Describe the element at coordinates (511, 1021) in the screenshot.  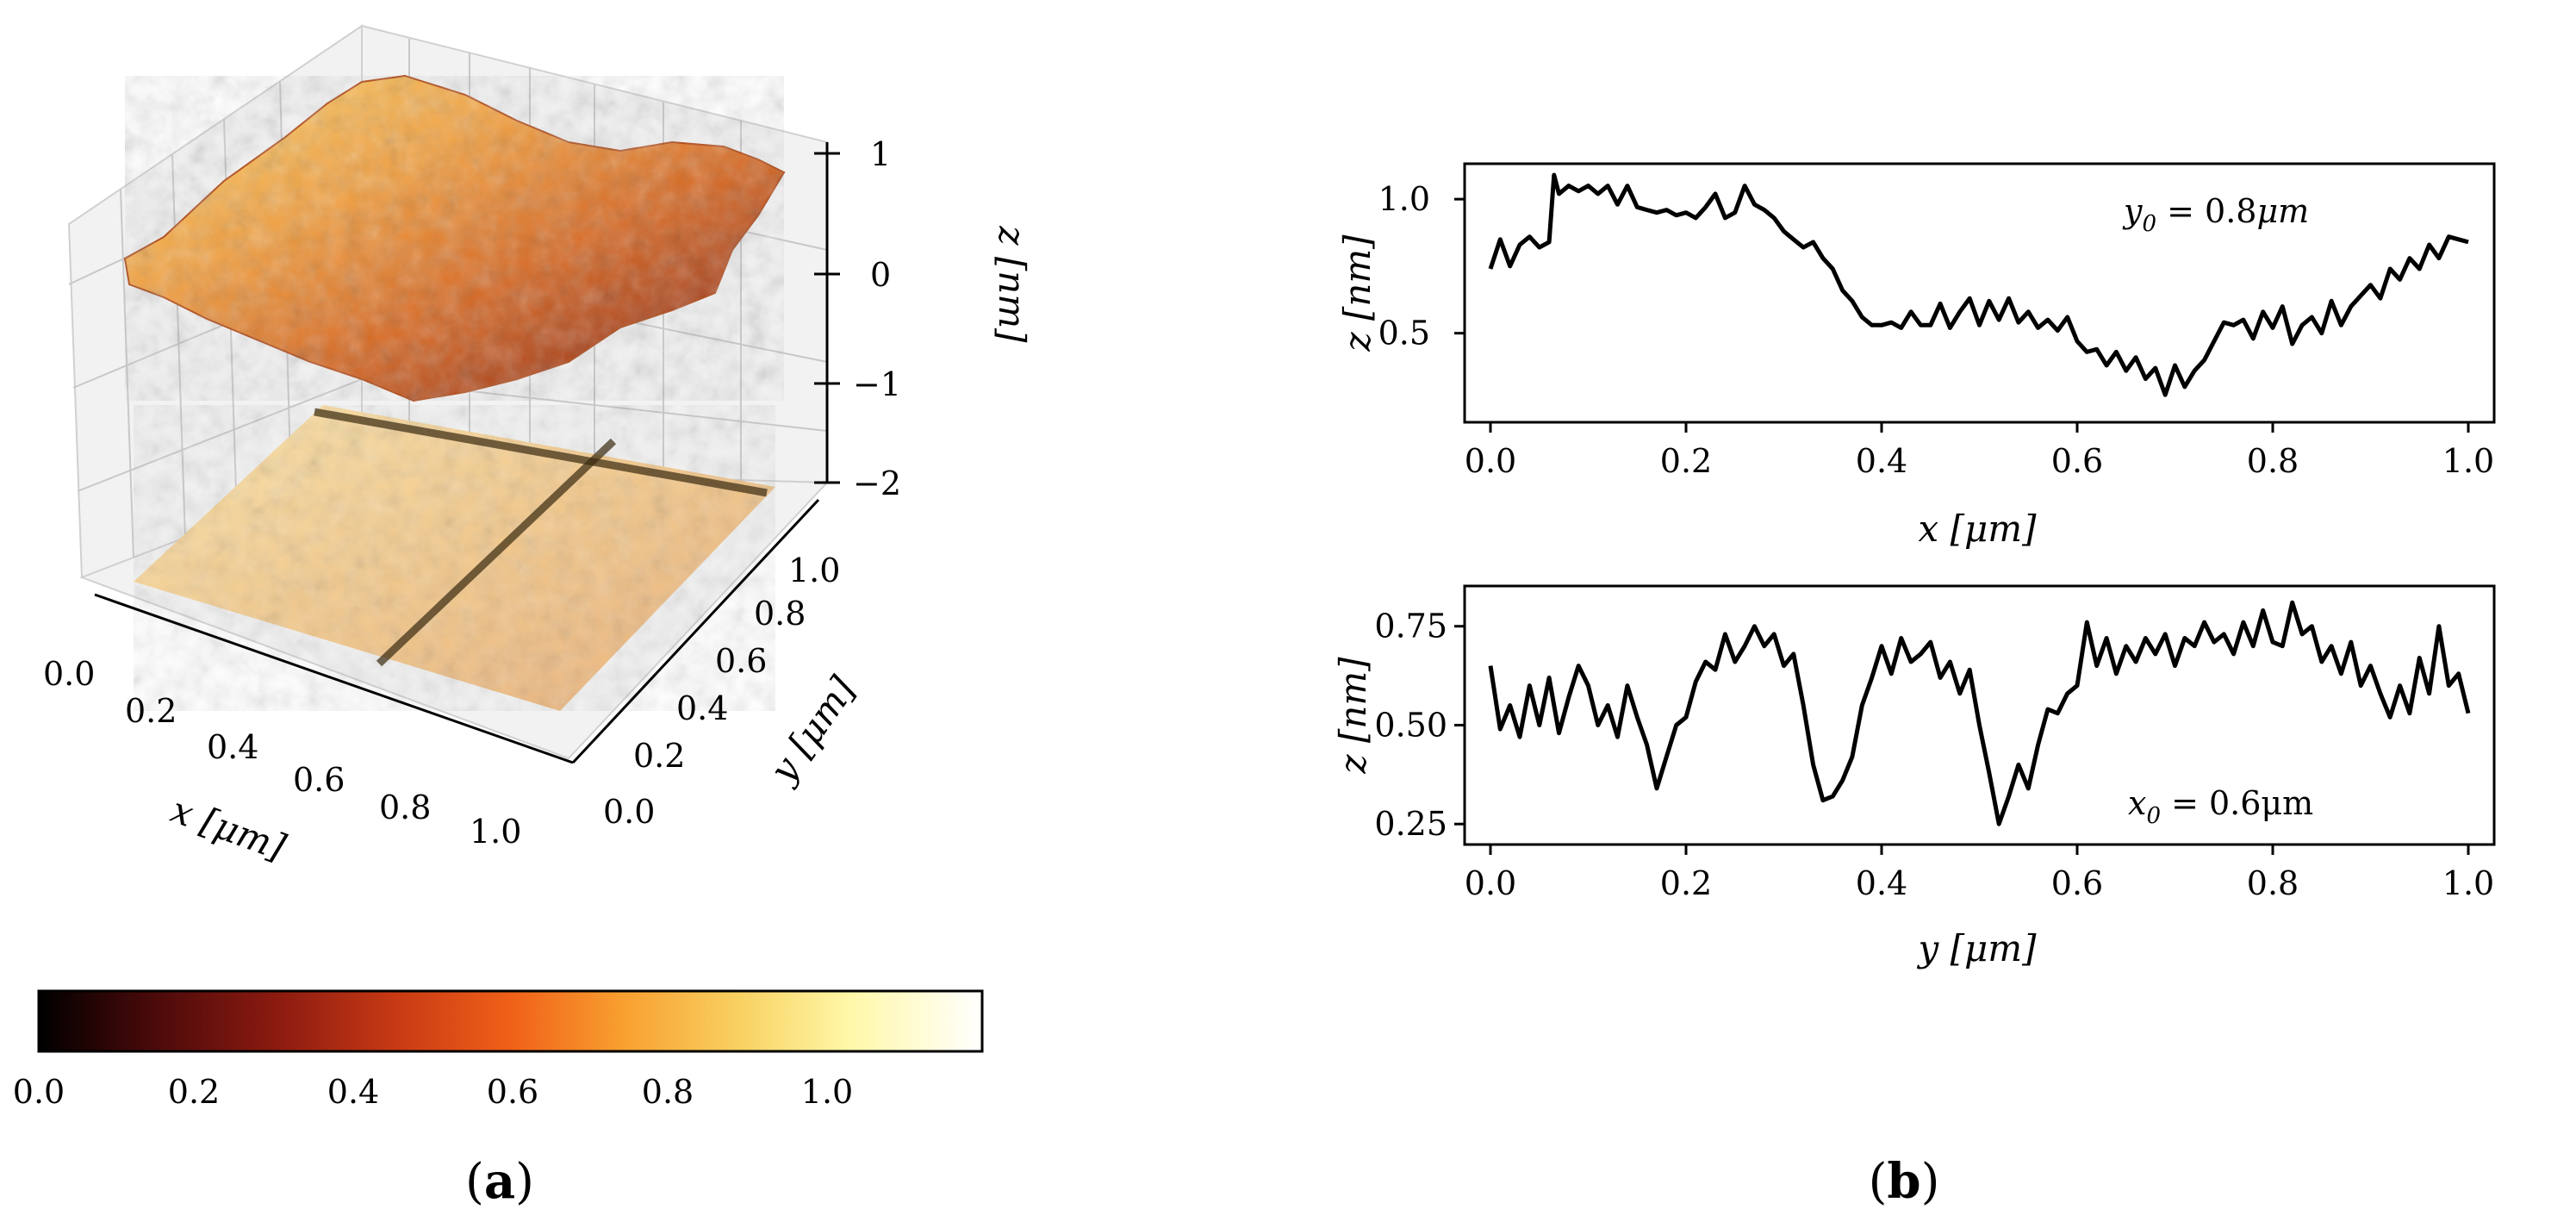
I see `colorbar-gradient` at that location.